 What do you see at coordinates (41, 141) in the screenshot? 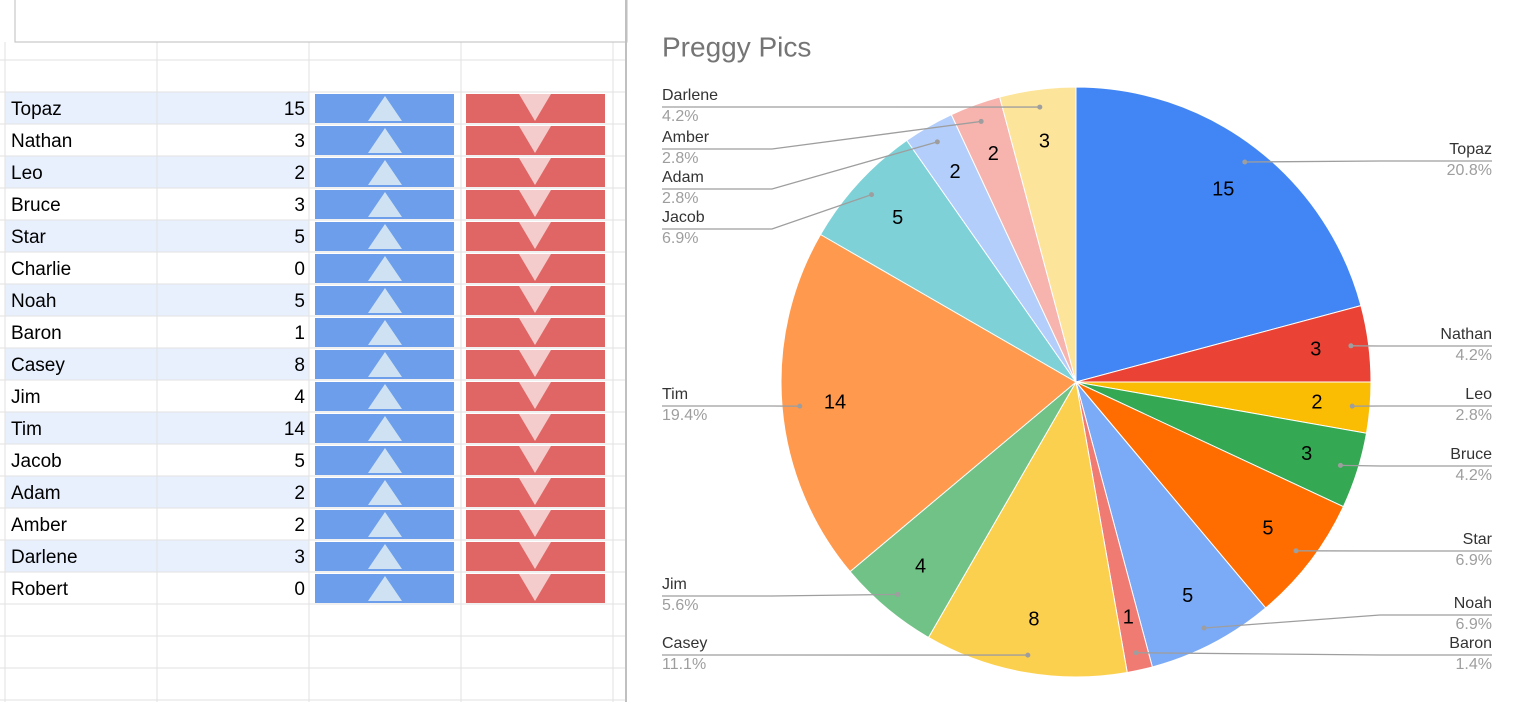
I see `name-cell: Nathan` at bounding box center [41, 141].